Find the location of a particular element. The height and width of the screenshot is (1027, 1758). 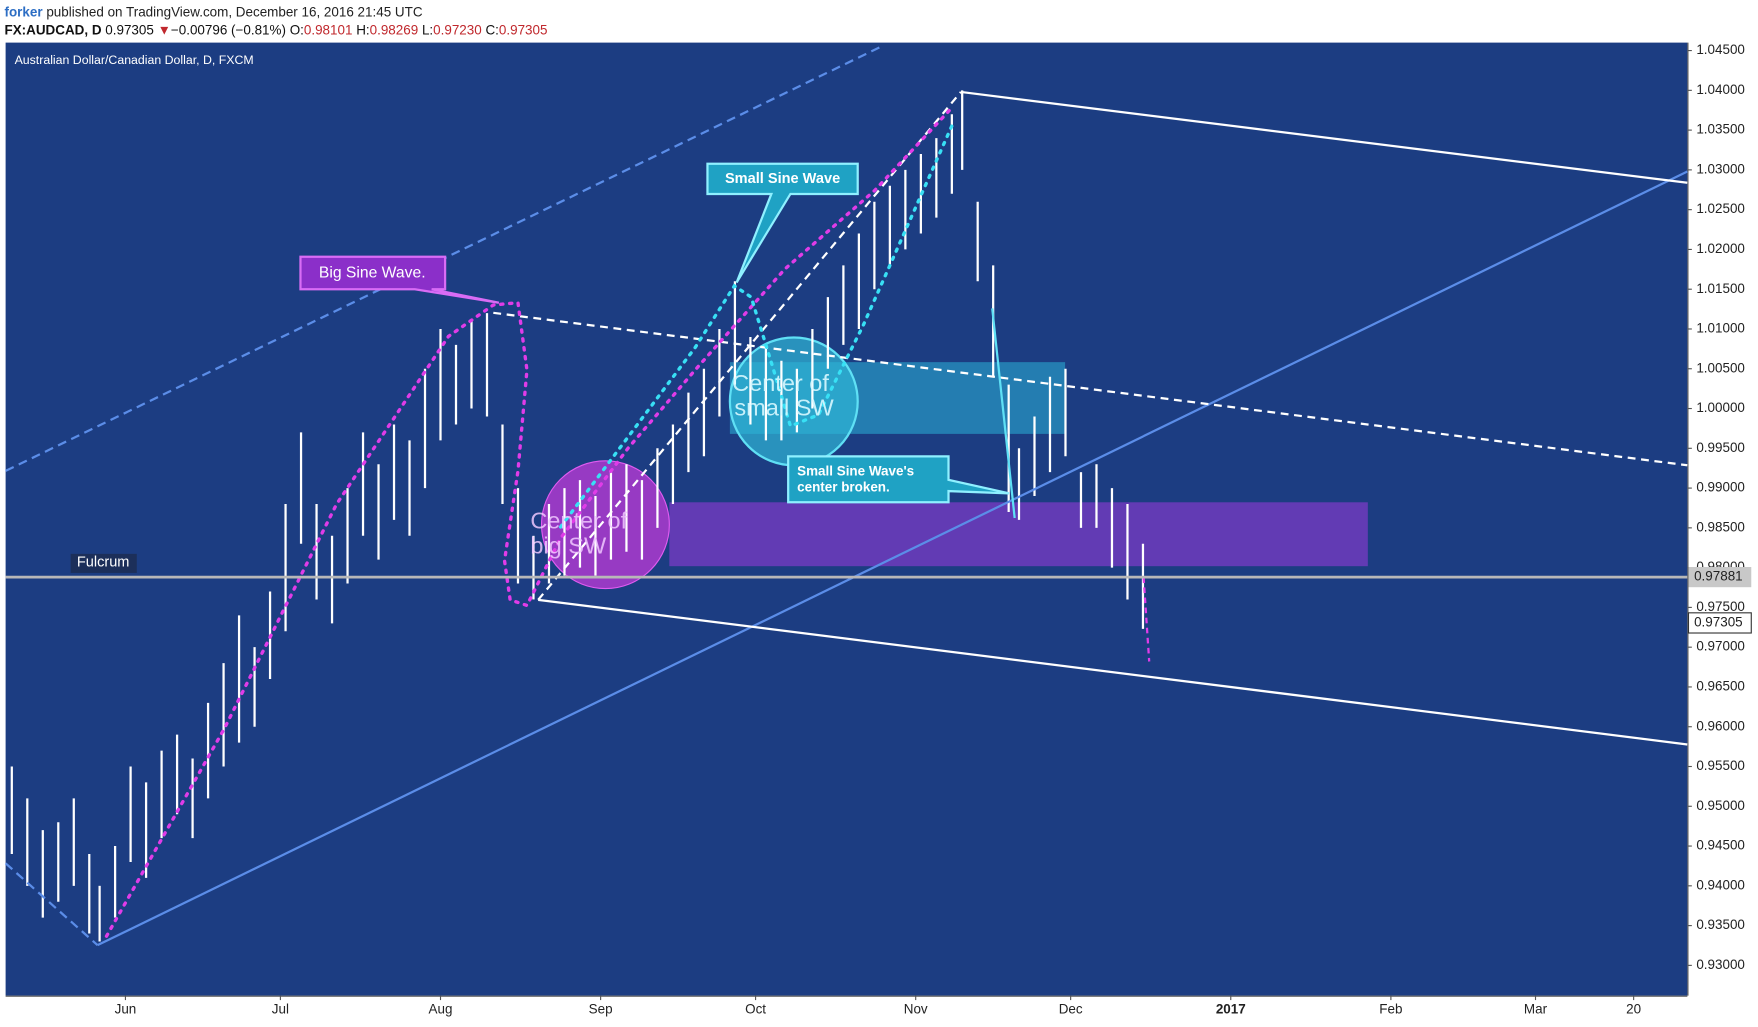

break-line is located at coordinates (1003, 413).